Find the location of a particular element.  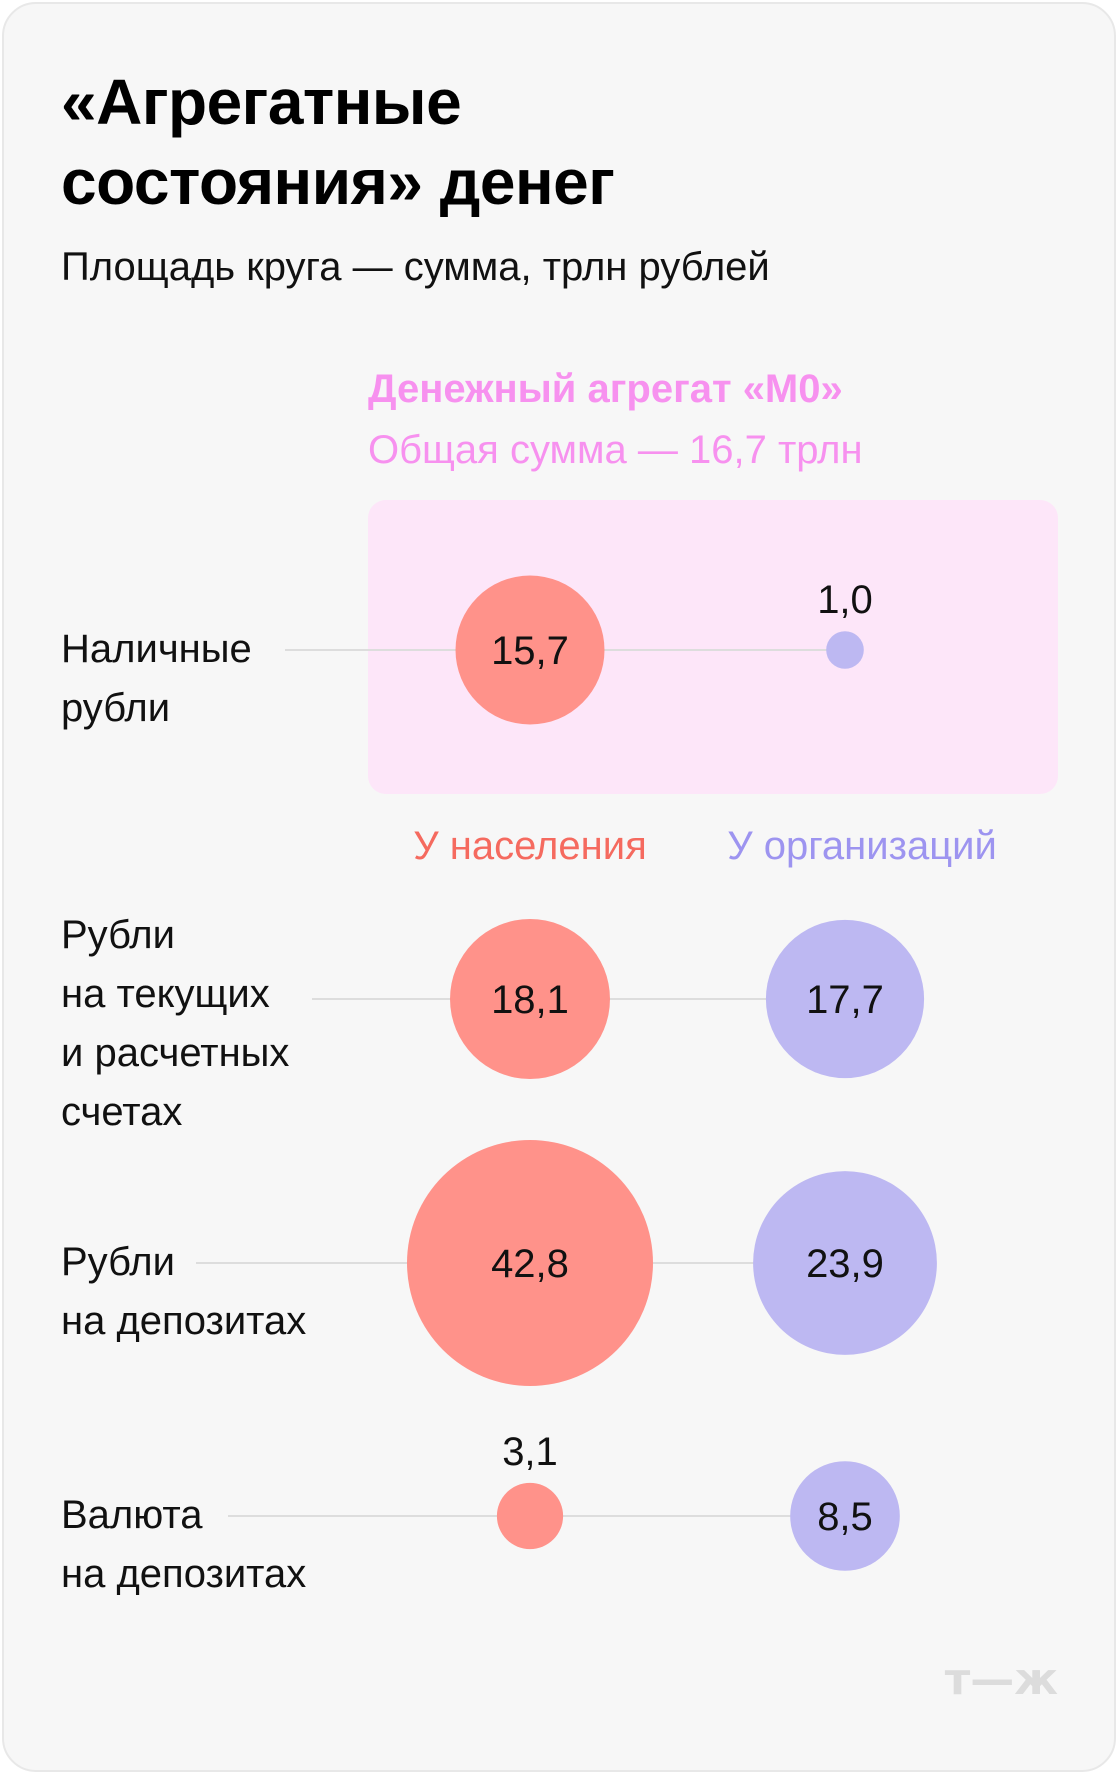

column-header-population: У населения is located at coordinates (529, 846).